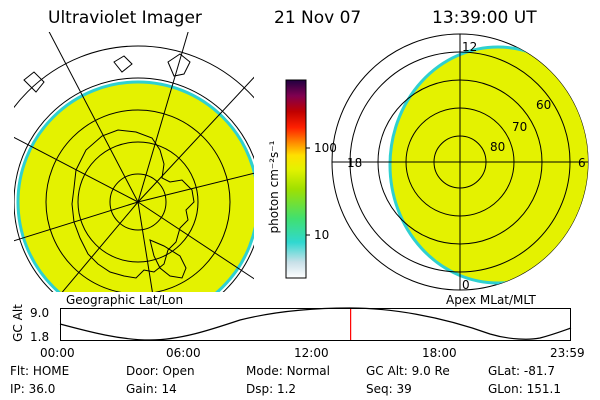  I want to click on orbit-altitude-plot, so click(315, 324).